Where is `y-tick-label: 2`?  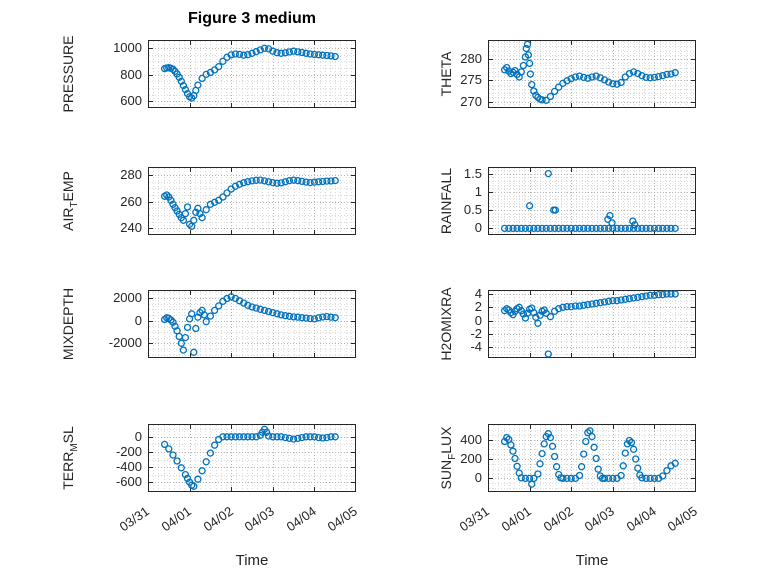
y-tick-label: 2 is located at coordinates (478, 307).